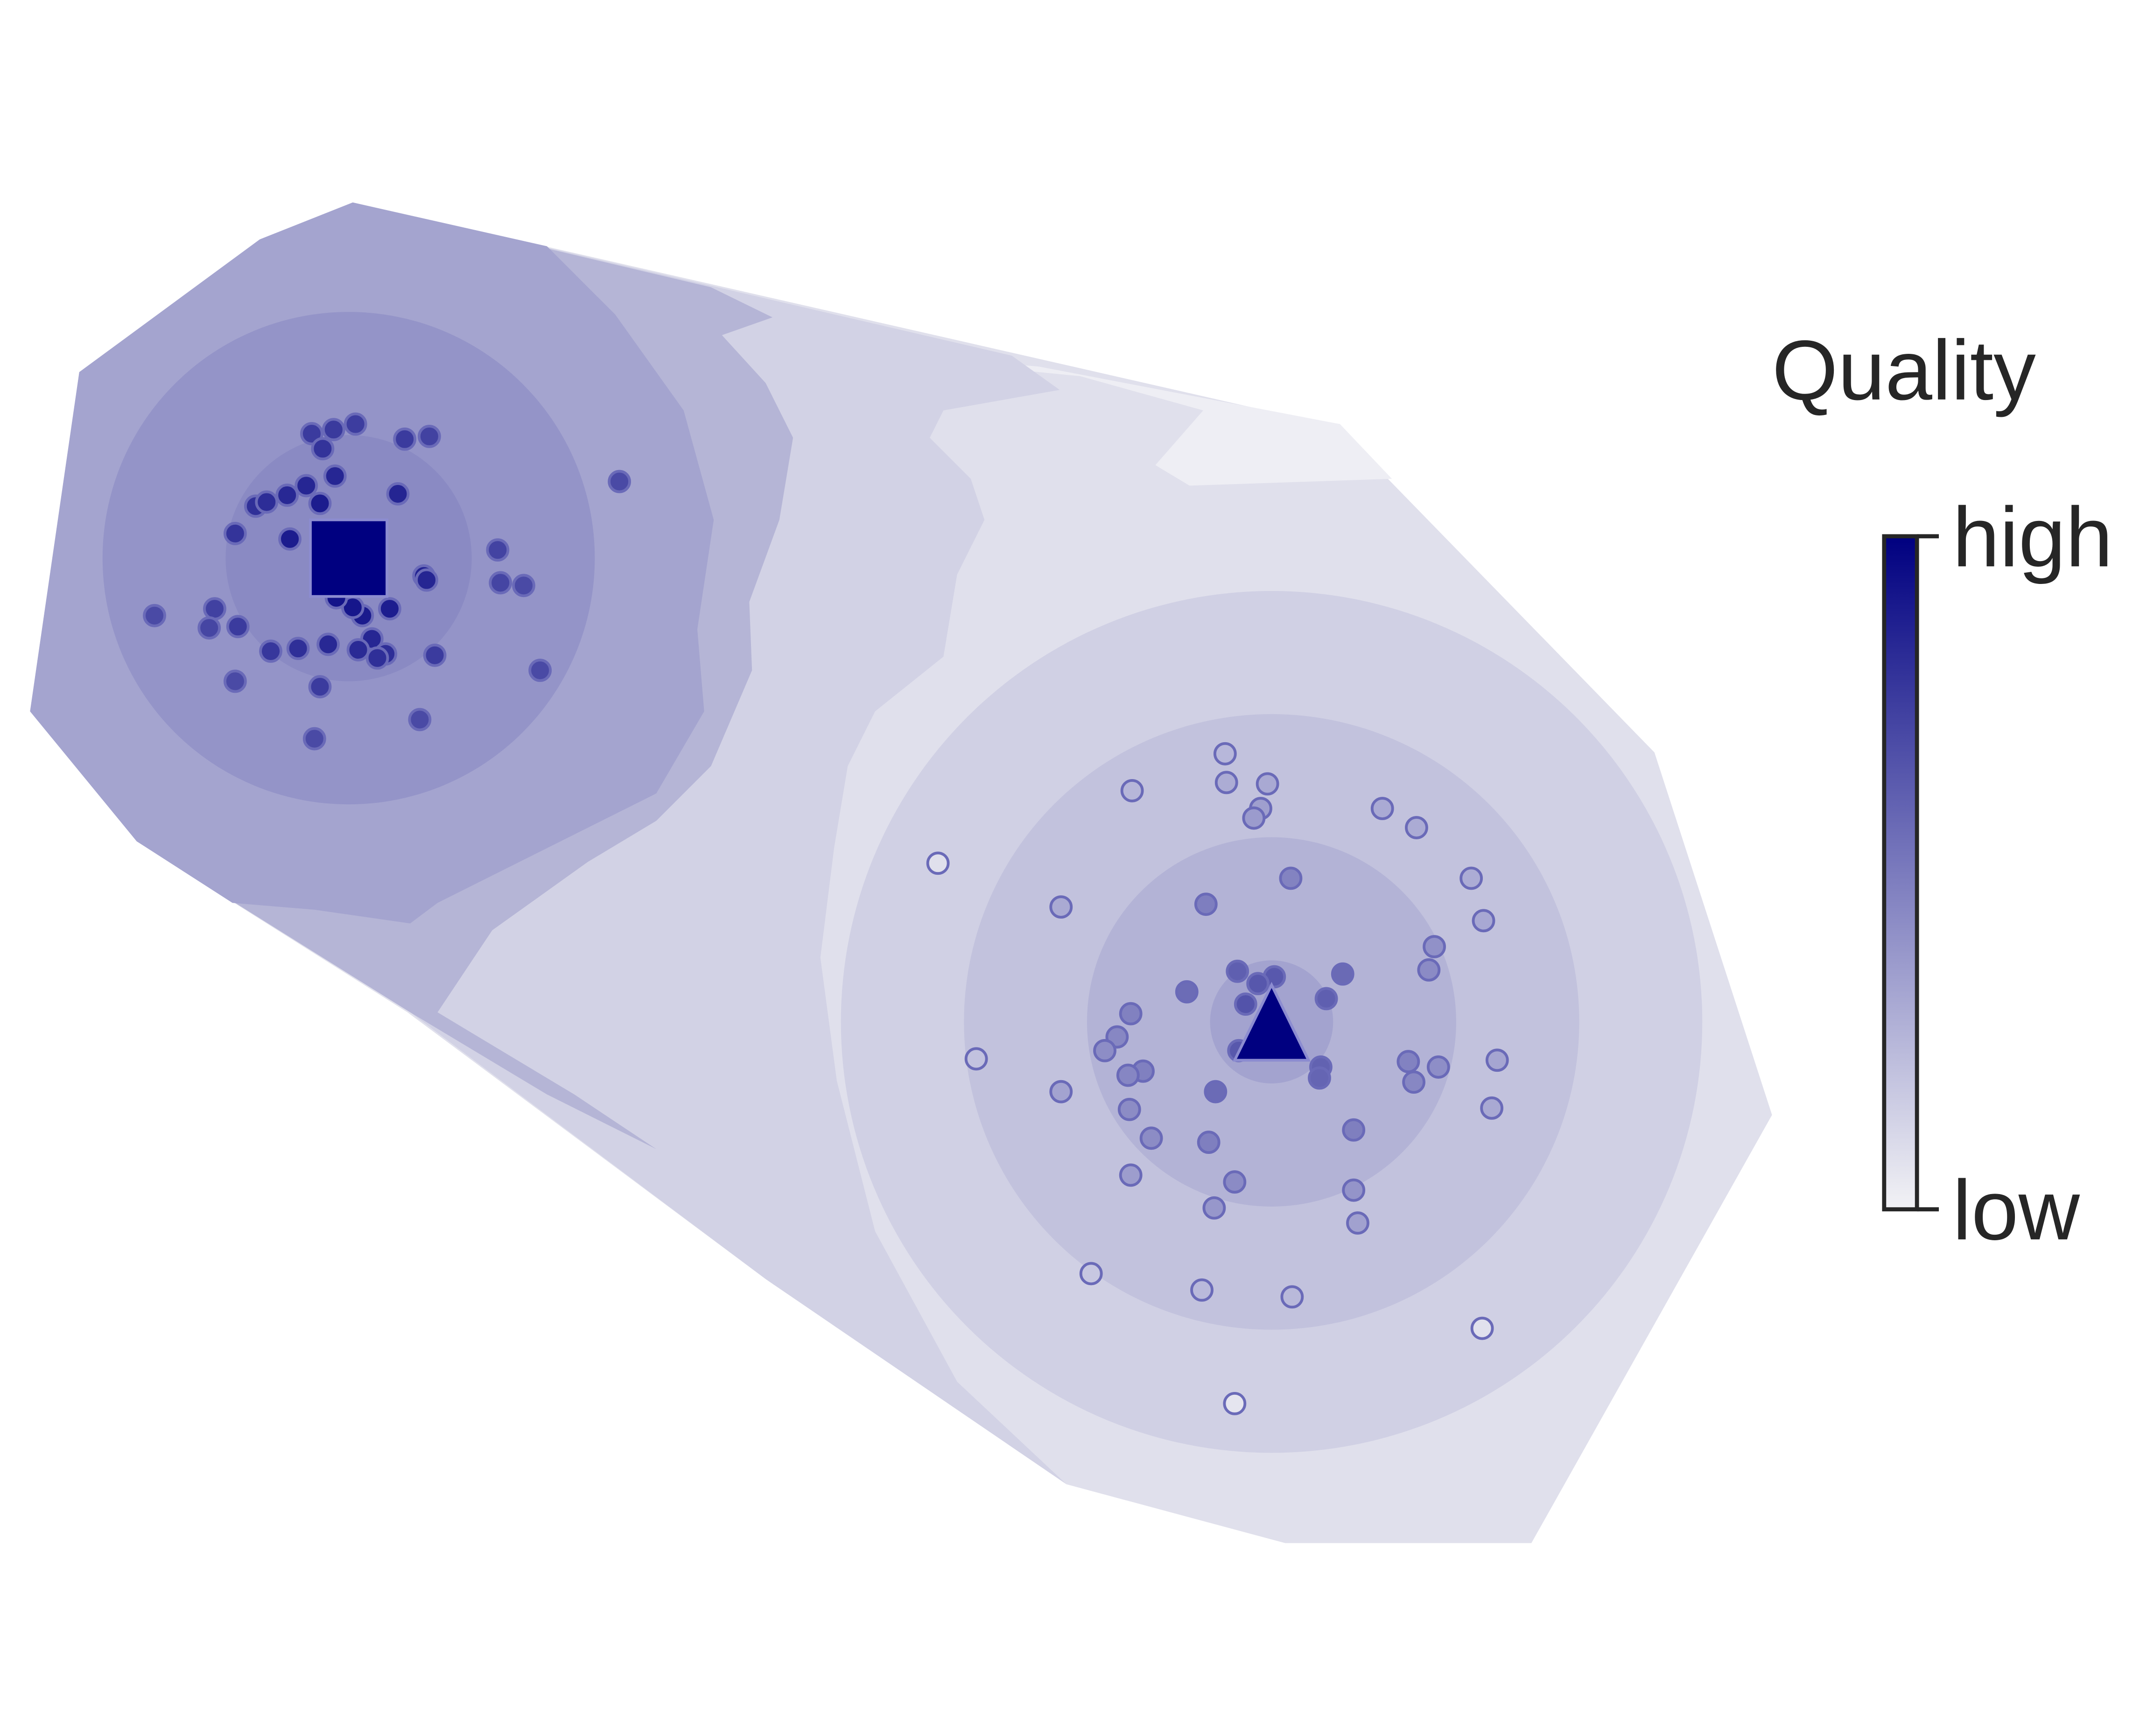 The height and width of the screenshot is (1736, 2133). I want to click on center-square-marker, so click(348, 558).